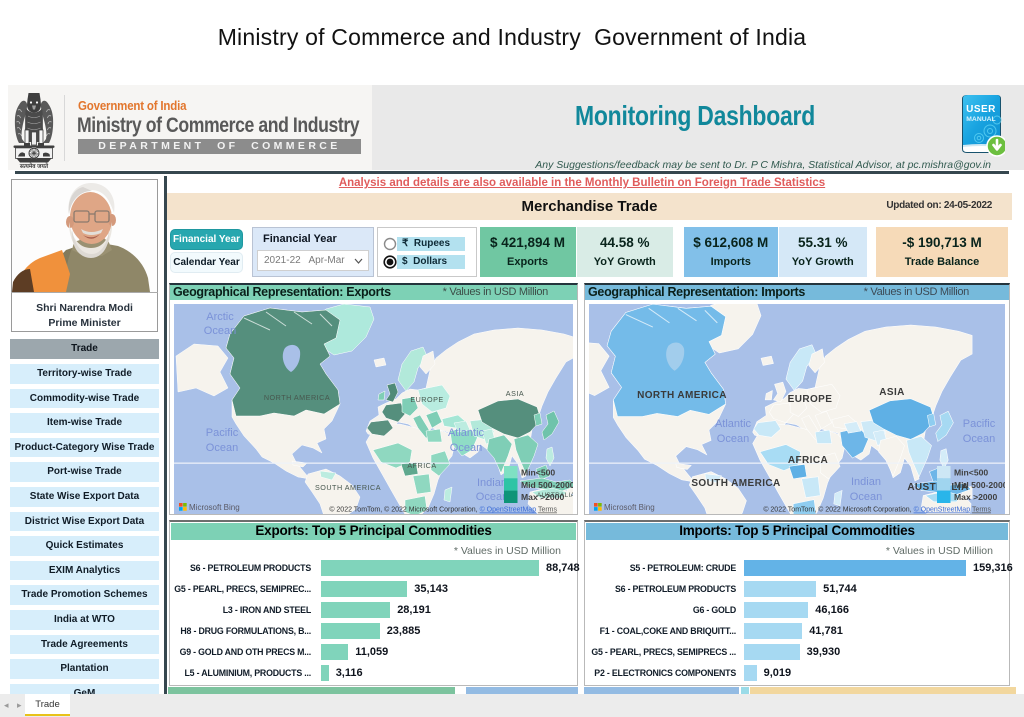  Describe the element at coordinates (220, 317) in the screenshot. I see `svg-text: Arctic` at that location.